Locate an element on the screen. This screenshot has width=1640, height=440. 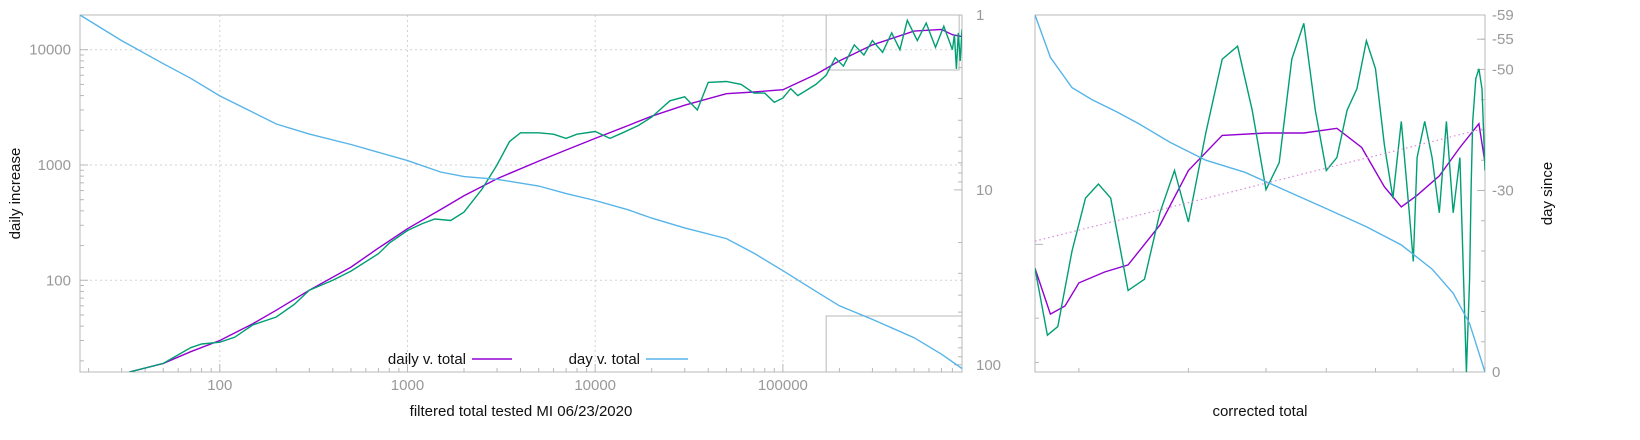
left-y-tick-label: 10000 is located at coordinates (50, 50).